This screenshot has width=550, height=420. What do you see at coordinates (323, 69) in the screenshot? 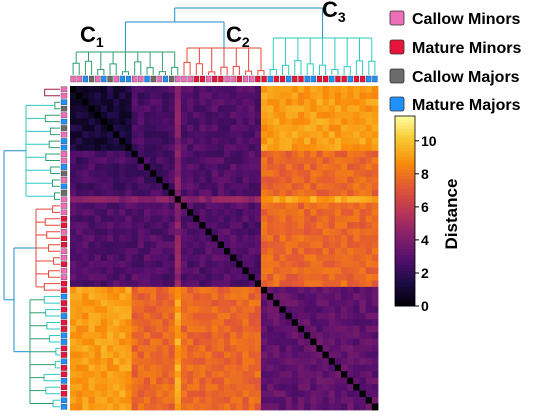
I see `top-dendrogram-link` at bounding box center [323, 69].